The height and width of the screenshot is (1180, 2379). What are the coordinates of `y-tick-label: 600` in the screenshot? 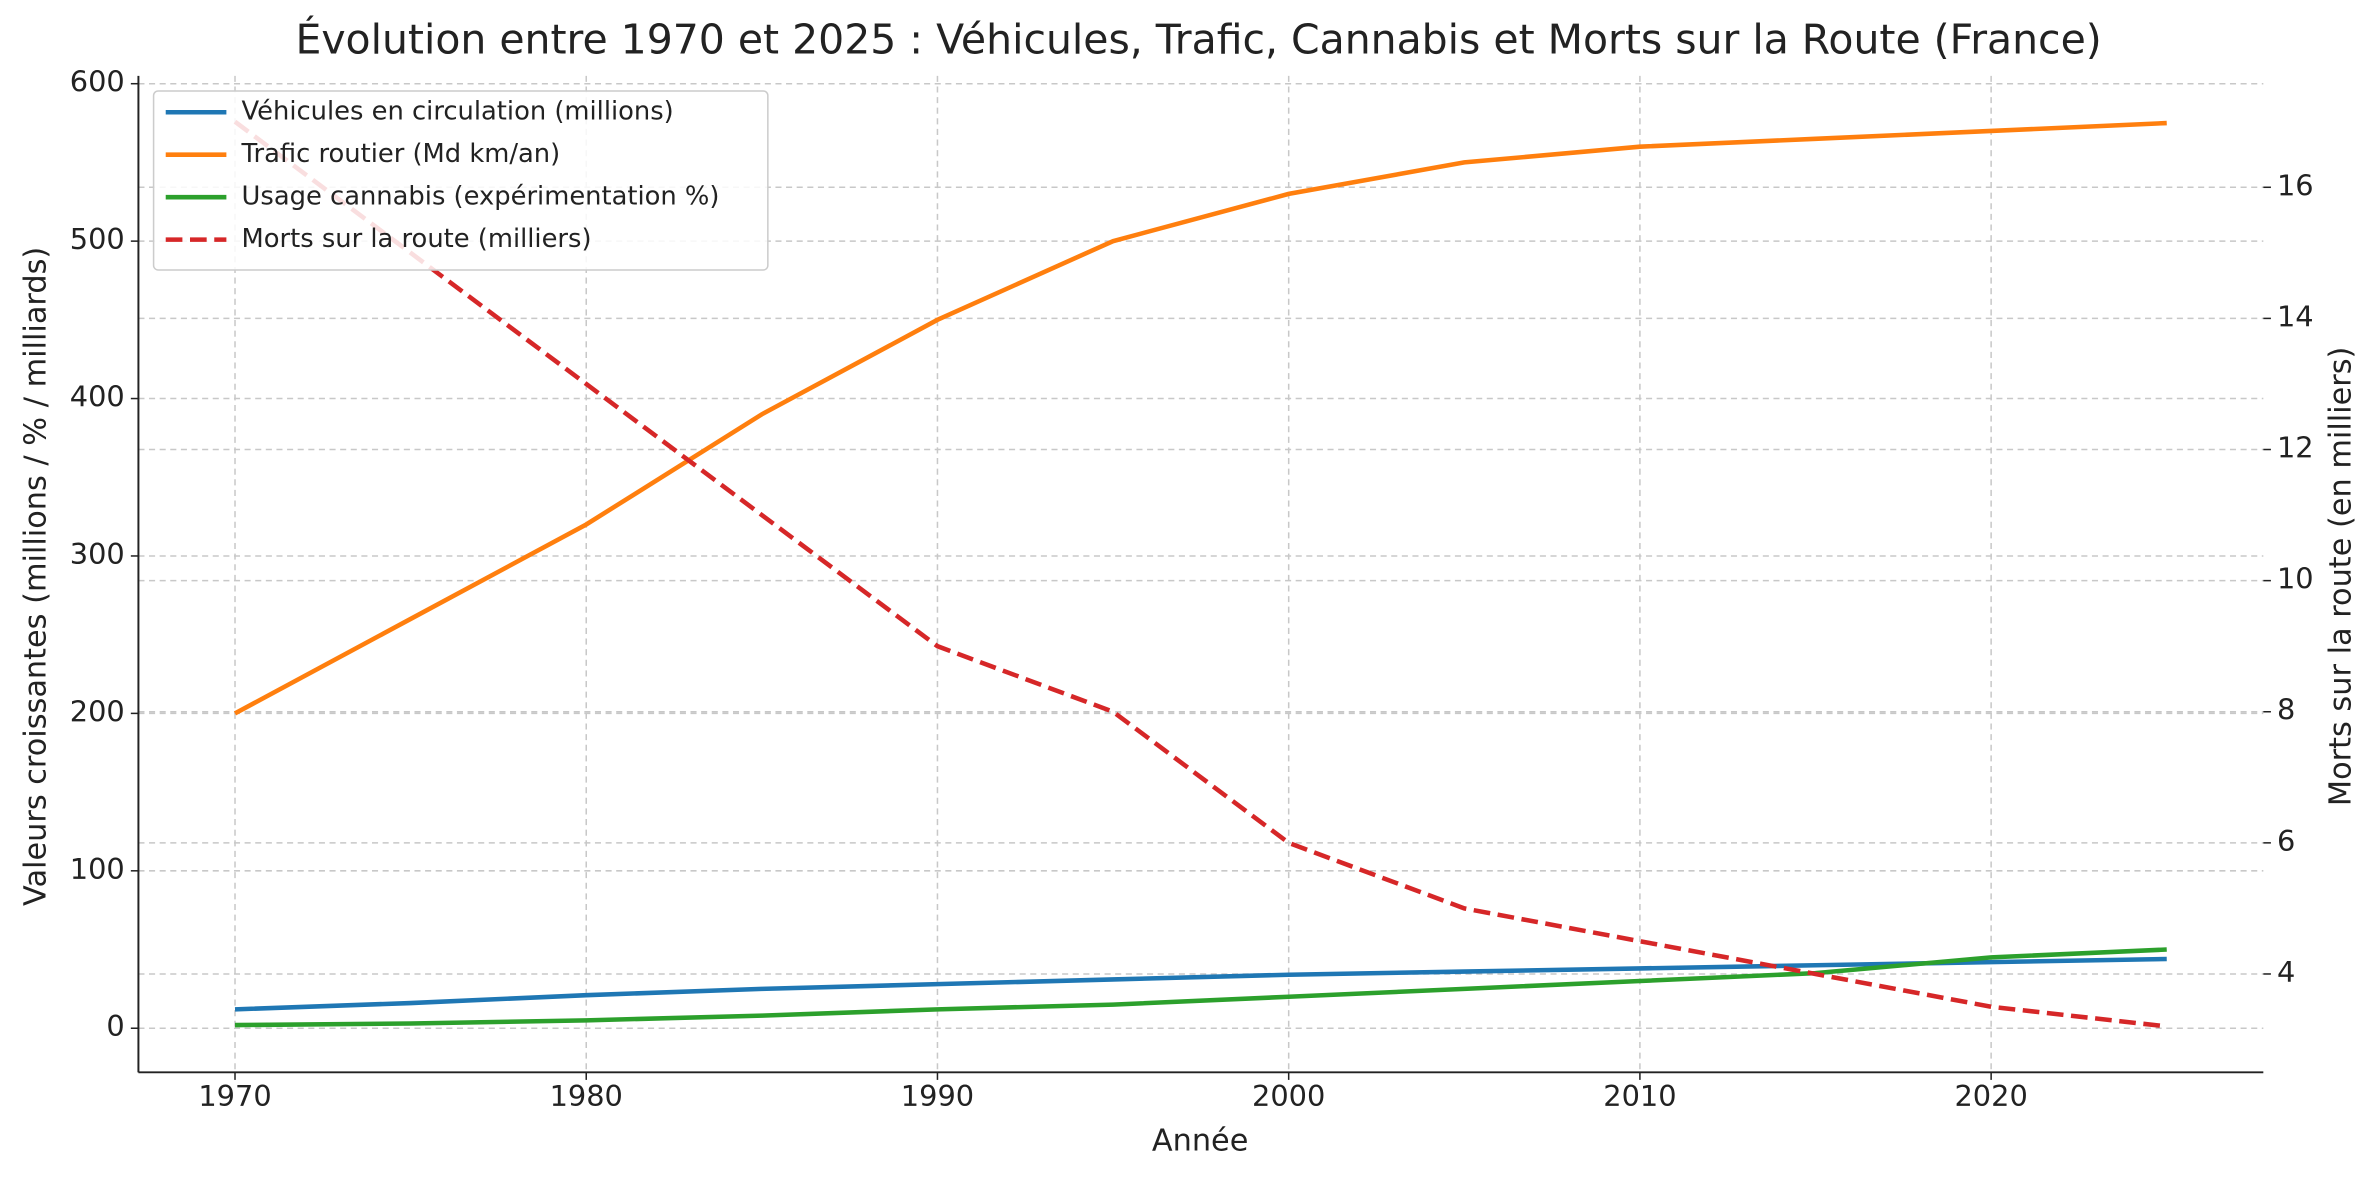 It's located at (97, 82).